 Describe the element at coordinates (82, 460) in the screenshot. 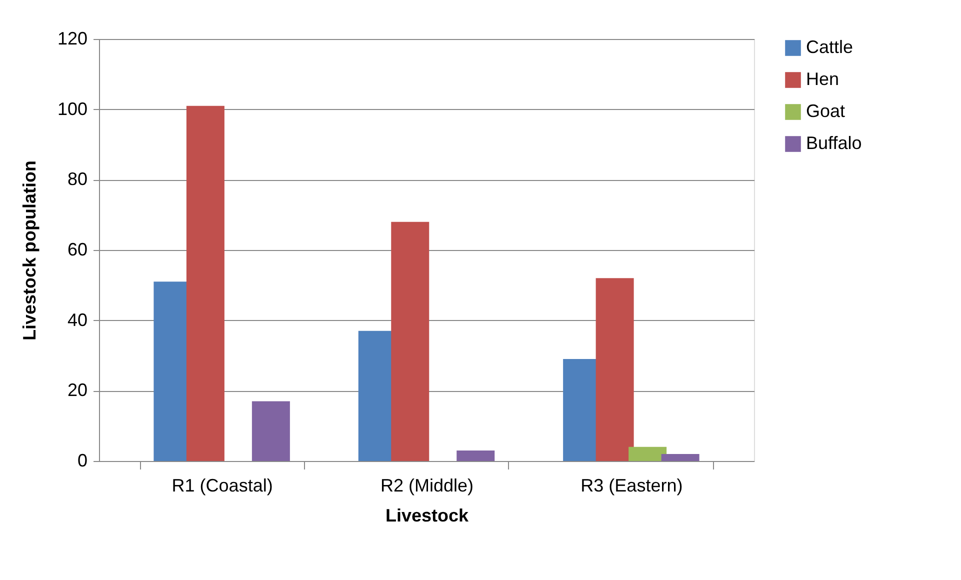

I see `y-tick-label: 0` at that location.